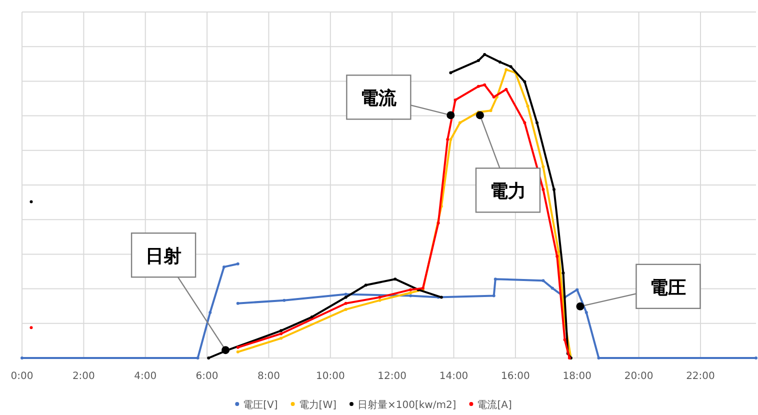 This screenshot has height=415, width=758. What do you see at coordinates (83, 376) in the screenshot?
I see `x-tick-label: 2:00` at bounding box center [83, 376].